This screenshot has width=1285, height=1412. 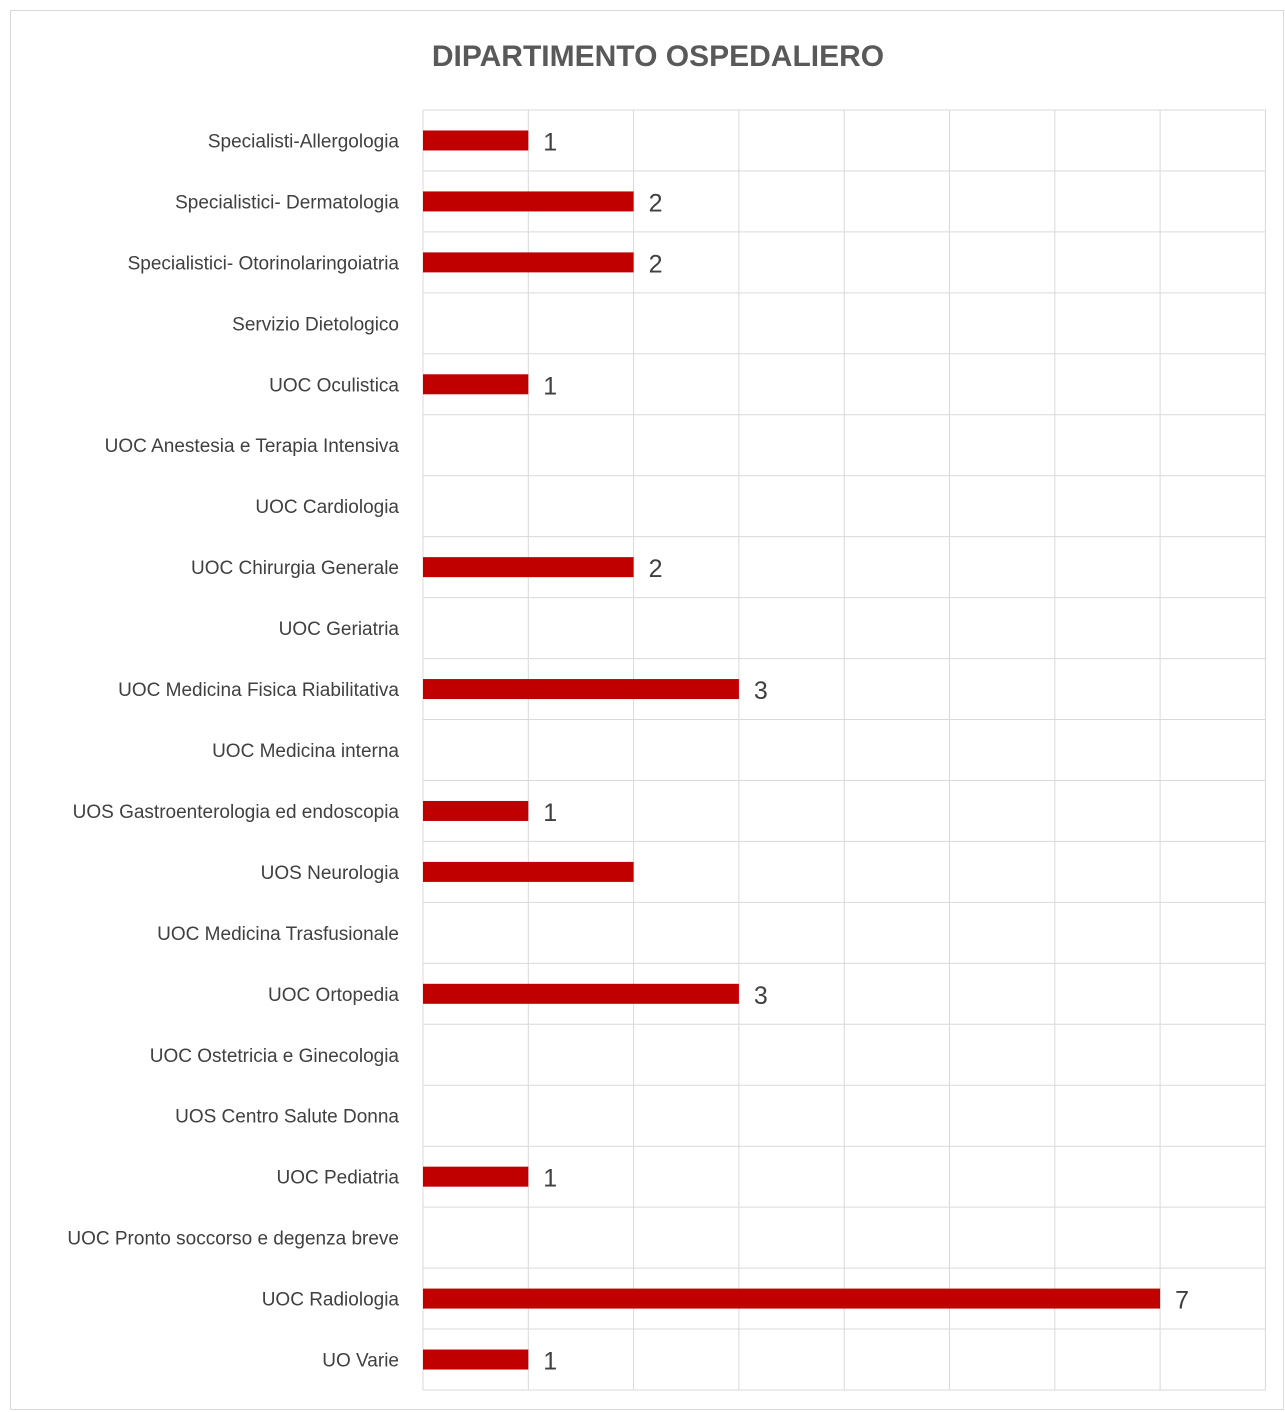 What do you see at coordinates (333, 995) in the screenshot?
I see `category-label: UOC Ortopedia` at bounding box center [333, 995].